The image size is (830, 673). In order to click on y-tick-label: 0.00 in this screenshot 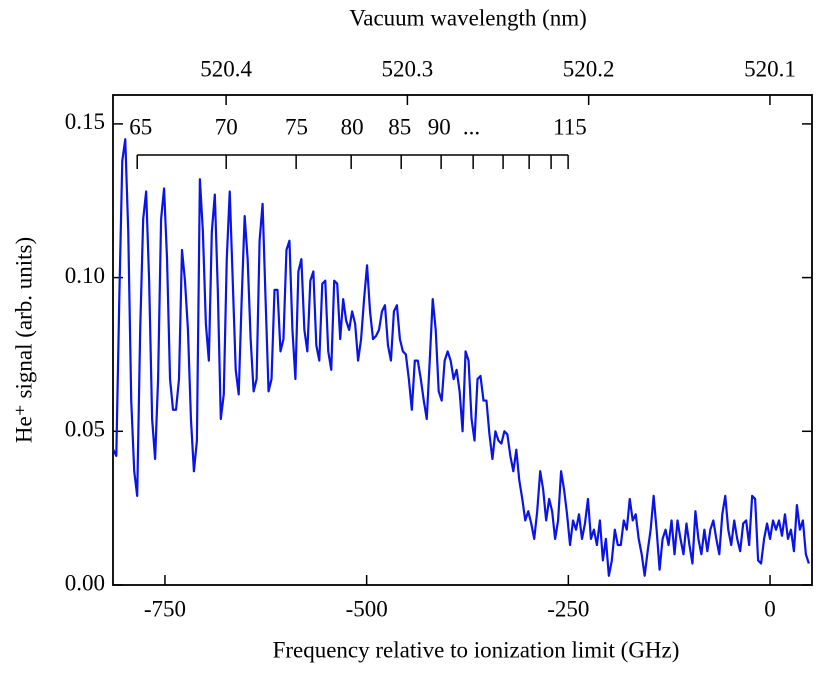, I will do `click(85, 582)`.